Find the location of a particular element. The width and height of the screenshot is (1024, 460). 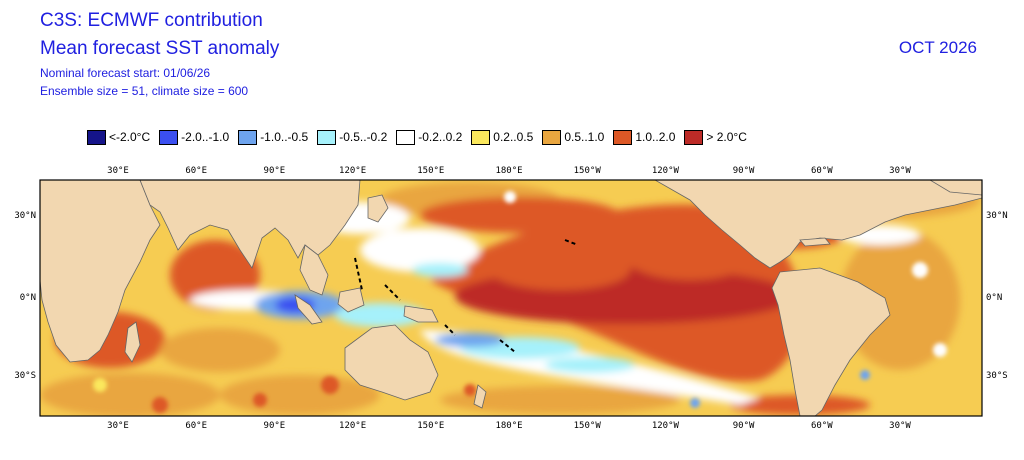

asia is located at coordinates (250, 224).